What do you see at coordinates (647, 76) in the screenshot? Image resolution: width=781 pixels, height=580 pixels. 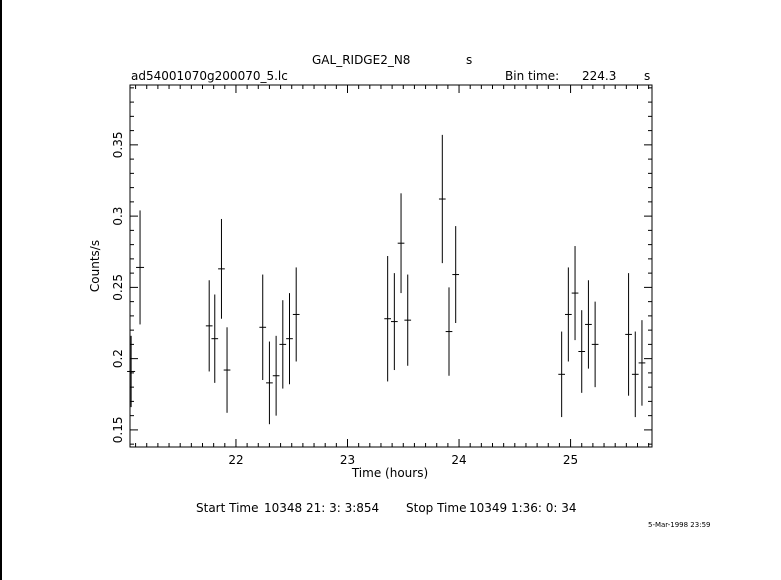 I see `bin-time-unit: s` at bounding box center [647, 76].